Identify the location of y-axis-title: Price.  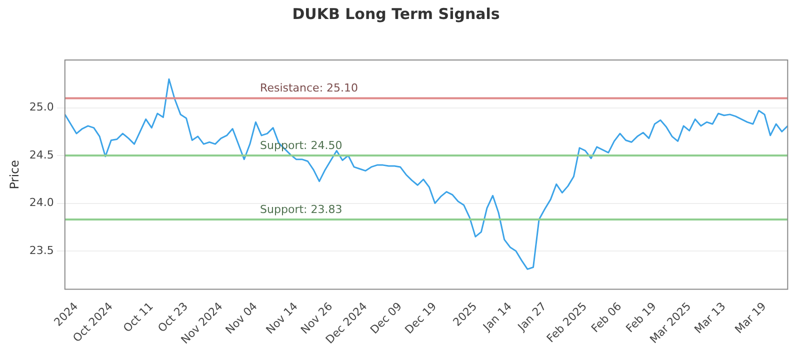
(14, 175).